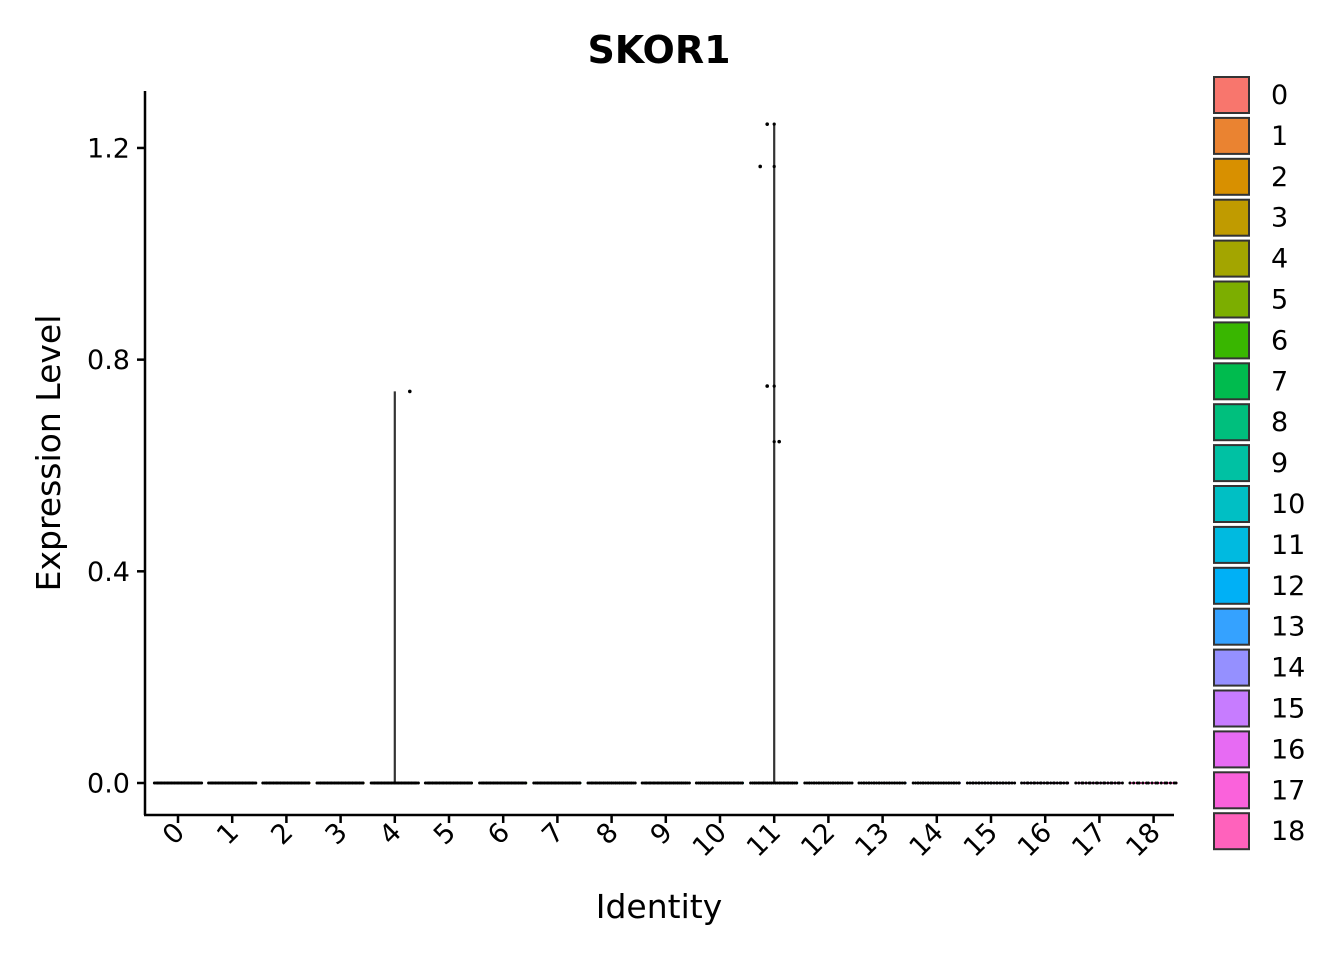  I want to click on x-tick-label: 7, so click(553, 834).